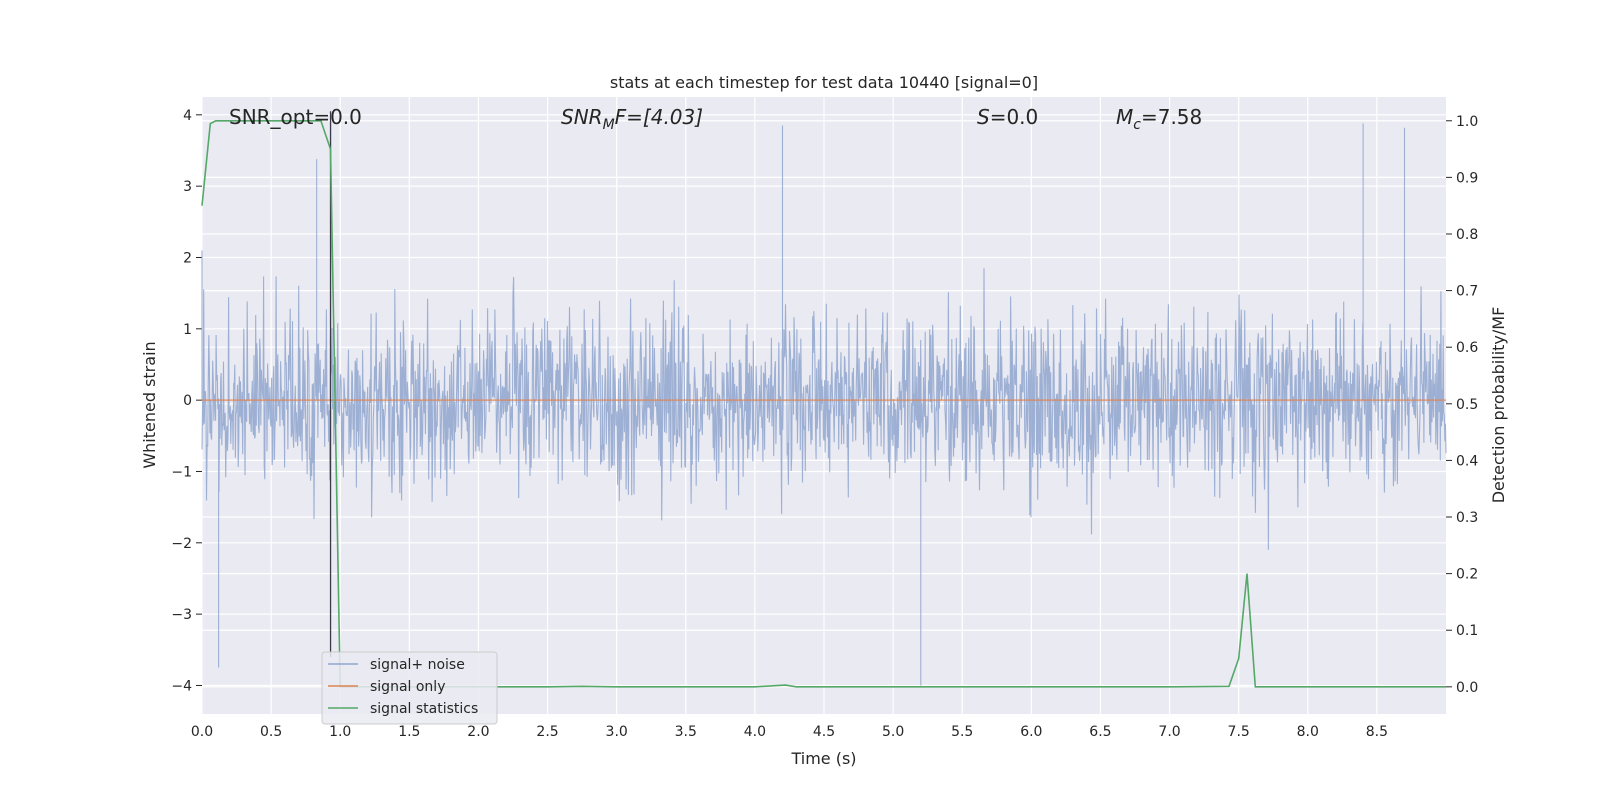 This screenshot has height=800, width=1600. Describe the element at coordinates (187, 116) in the screenshot. I see `y-tick-label: 4` at that location.